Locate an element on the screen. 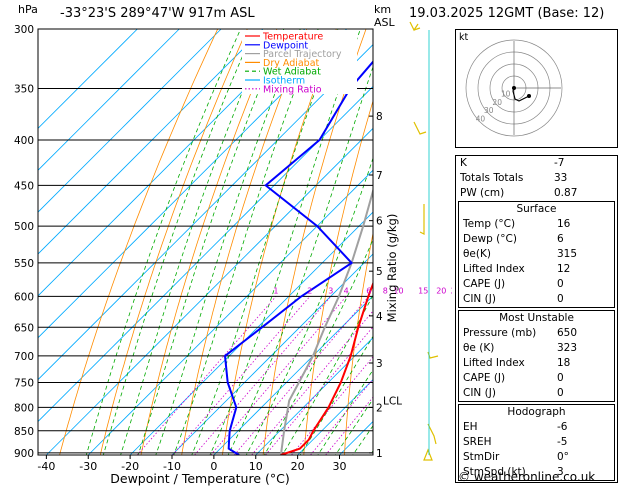 The width and height of the screenshot is (629, 486). km-tick-label: 3 is located at coordinates (379, 364).